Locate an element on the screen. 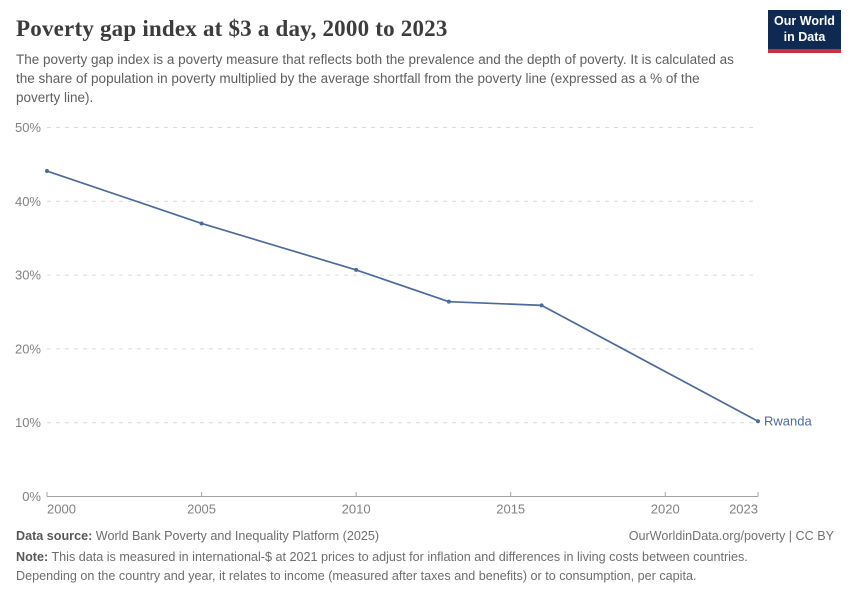 The width and height of the screenshot is (850, 600). x-axis-tick-label: 2010 is located at coordinates (356, 509).